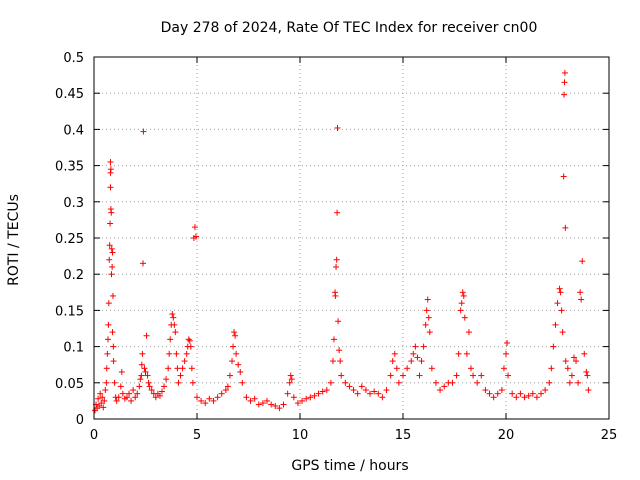 The height and width of the screenshot is (480, 640). What do you see at coordinates (73, 130) in the screenshot?
I see `y-tick-label: 0.4` at bounding box center [73, 130].